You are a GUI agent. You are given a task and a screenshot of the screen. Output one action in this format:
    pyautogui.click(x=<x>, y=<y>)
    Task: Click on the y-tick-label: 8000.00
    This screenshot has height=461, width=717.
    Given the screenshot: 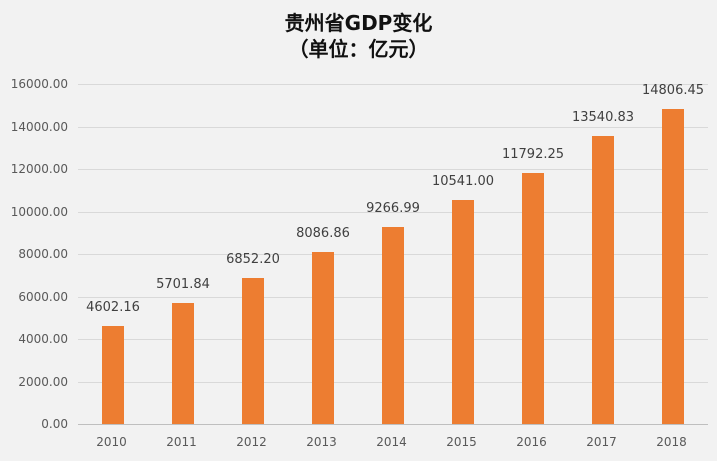 What is the action you would take?
    pyautogui.click(x=43, y=254)
    